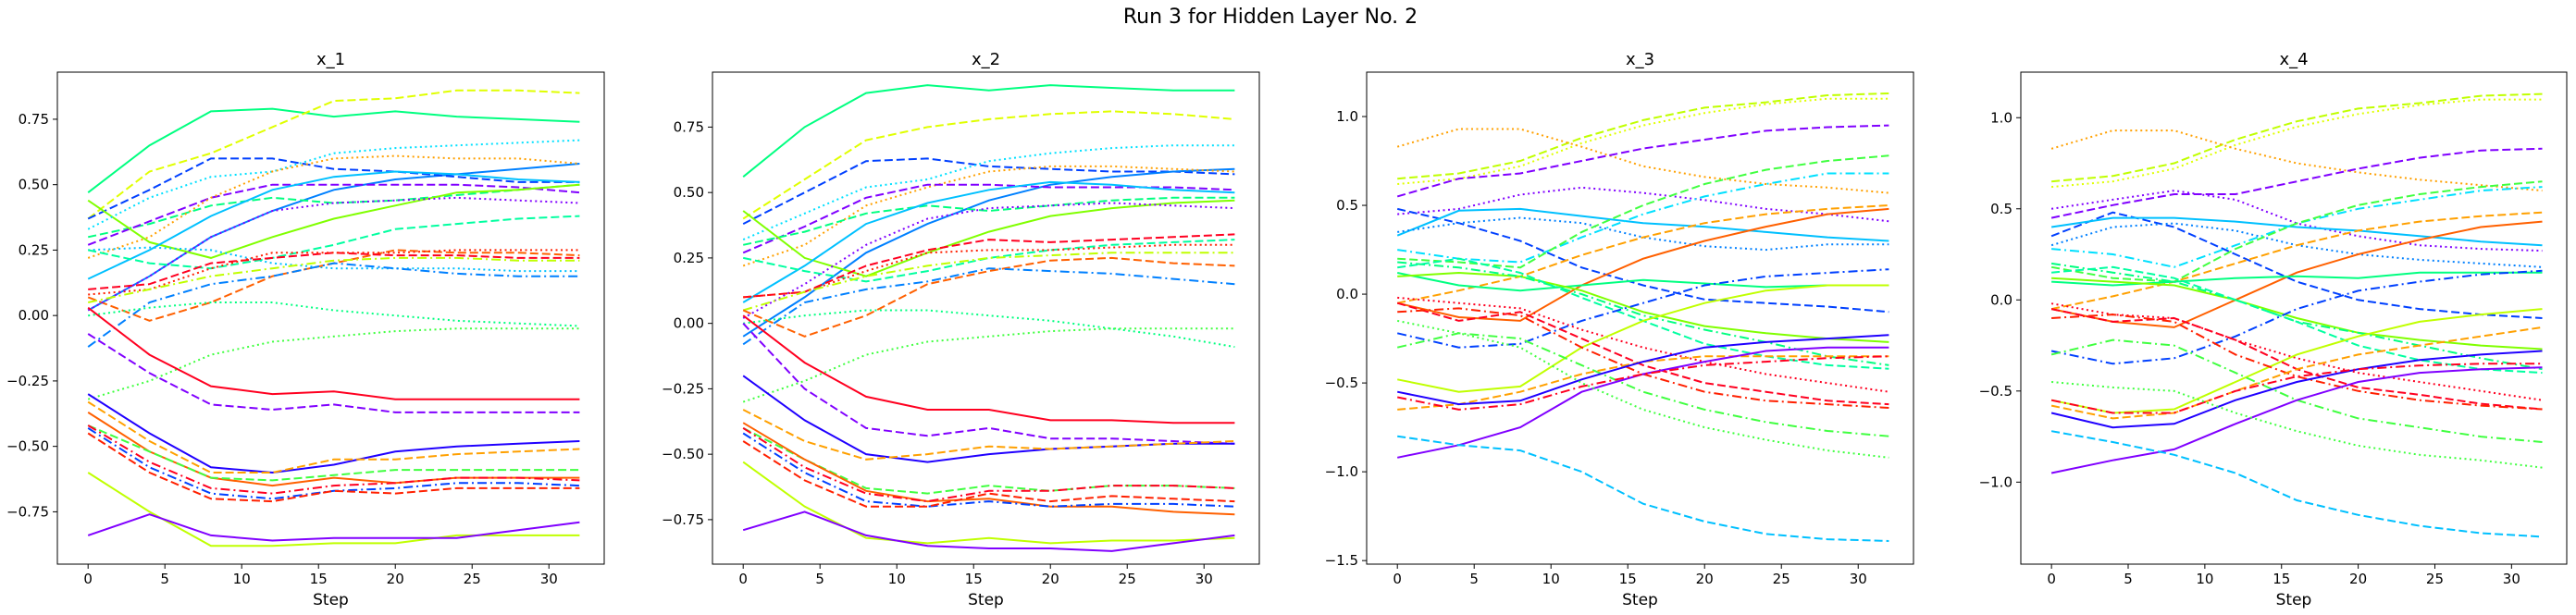 This screenshot has height=615, width=2576. I want to click on y-tick-label: 1.0, so click(1347, 116).